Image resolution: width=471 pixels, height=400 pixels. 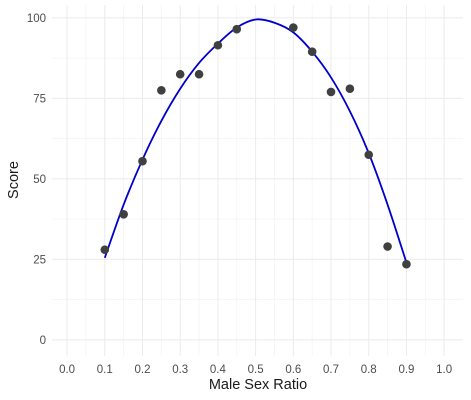 What do you see at coordinates (105, 370) in the screenshot?
I see `x-tick-label: 0.1` at bounding box center [105, 370].